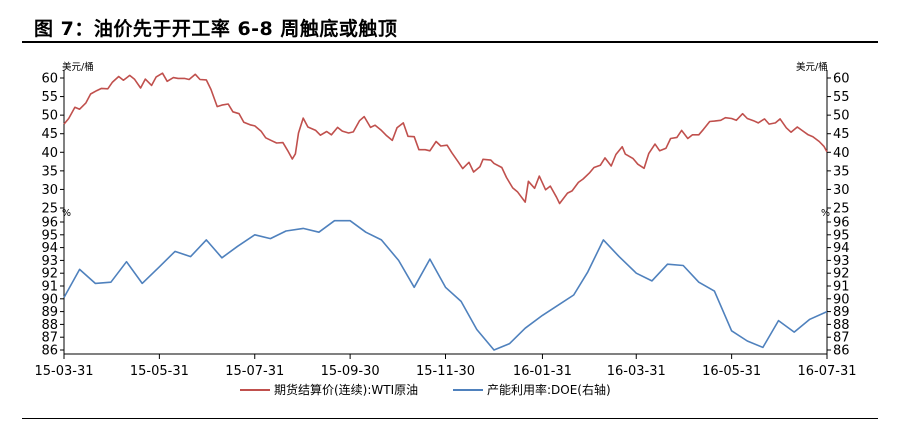 Image resolution: width=901 pixels, height=441 pixels. Describe the element at coordinates (49, 153) in the screenshot. I see `top-y-label-left-40: 40` at that location.